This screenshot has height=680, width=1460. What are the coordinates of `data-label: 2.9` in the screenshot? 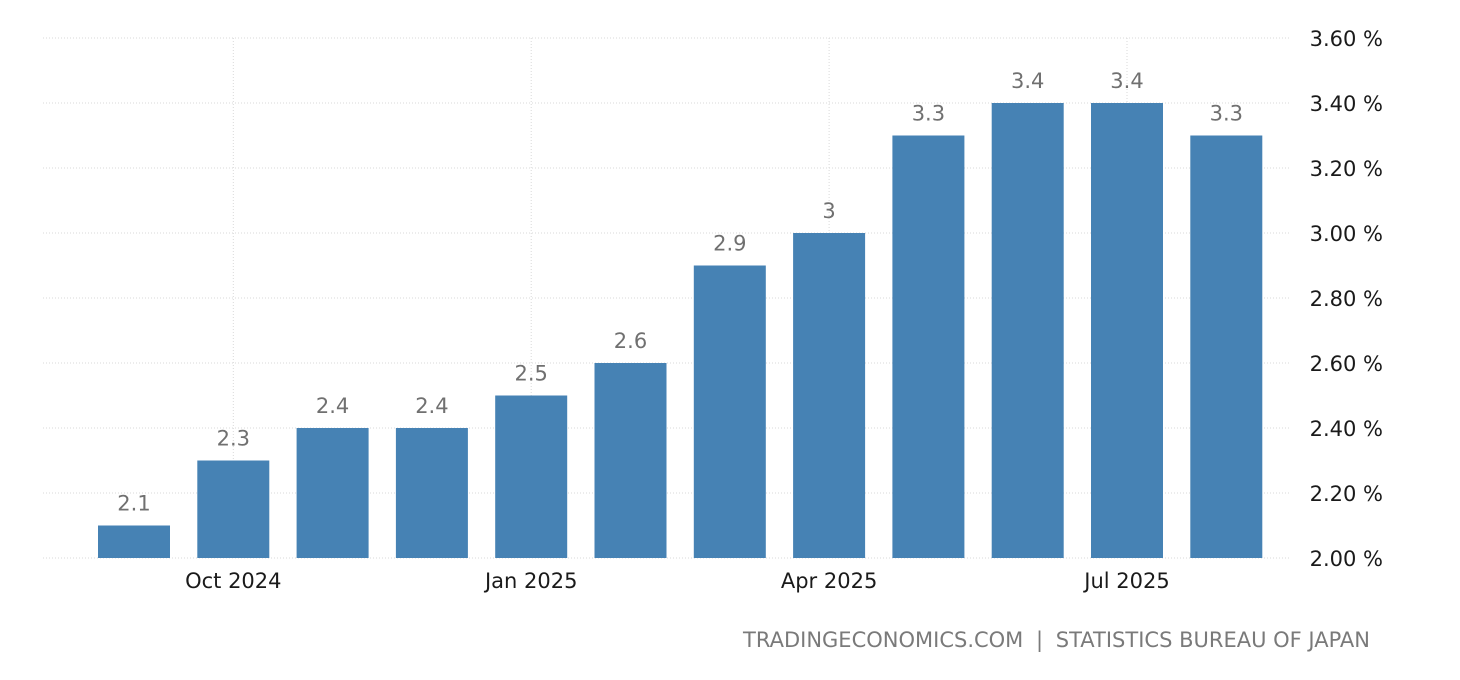 It's located at (729, 244).